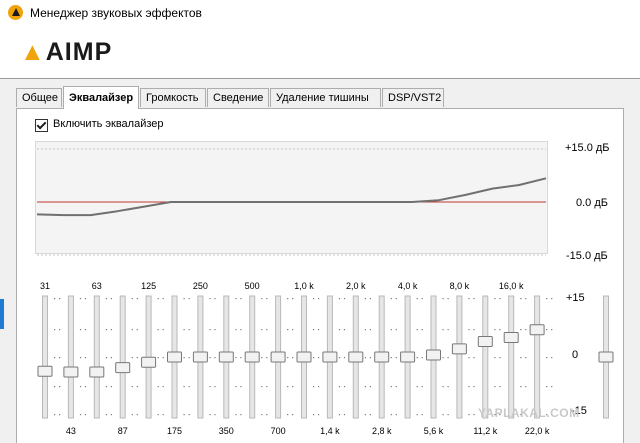 This screenshot has width=640, height=443. What do you see at coordinates (320, 52) in the screenshot?
I see `logo-header: ▲AIMP` at bounding box center [320, 52].